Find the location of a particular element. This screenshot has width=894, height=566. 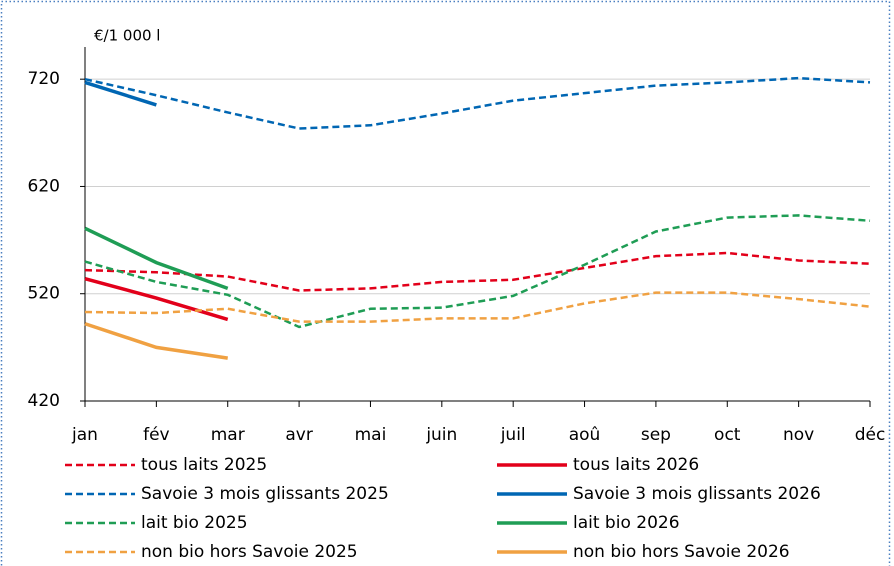

x-tick-label: mai is located at coordinates (371, 435).